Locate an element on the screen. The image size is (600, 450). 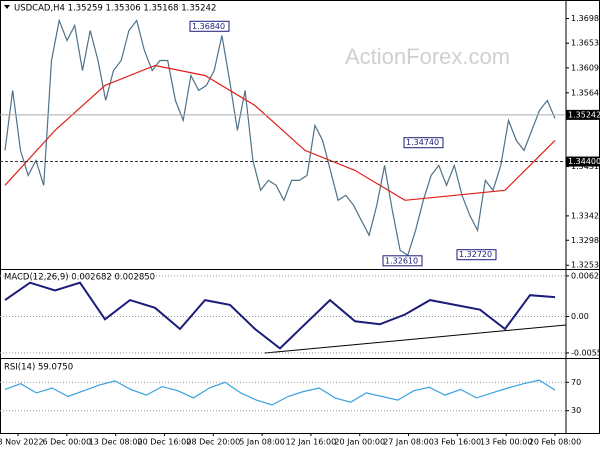
price-label: 1.35242 is located at coordinates (584, 114).